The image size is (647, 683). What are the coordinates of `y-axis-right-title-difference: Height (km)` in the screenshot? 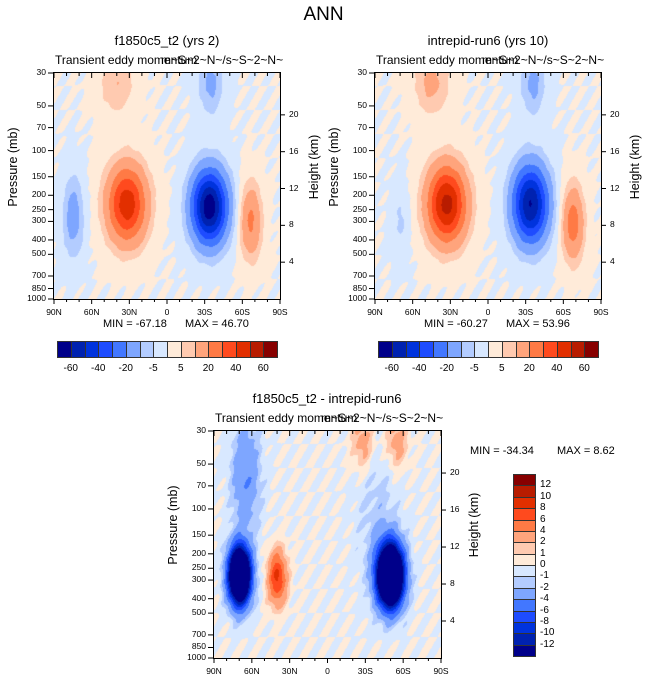 It's located at (474, 525).